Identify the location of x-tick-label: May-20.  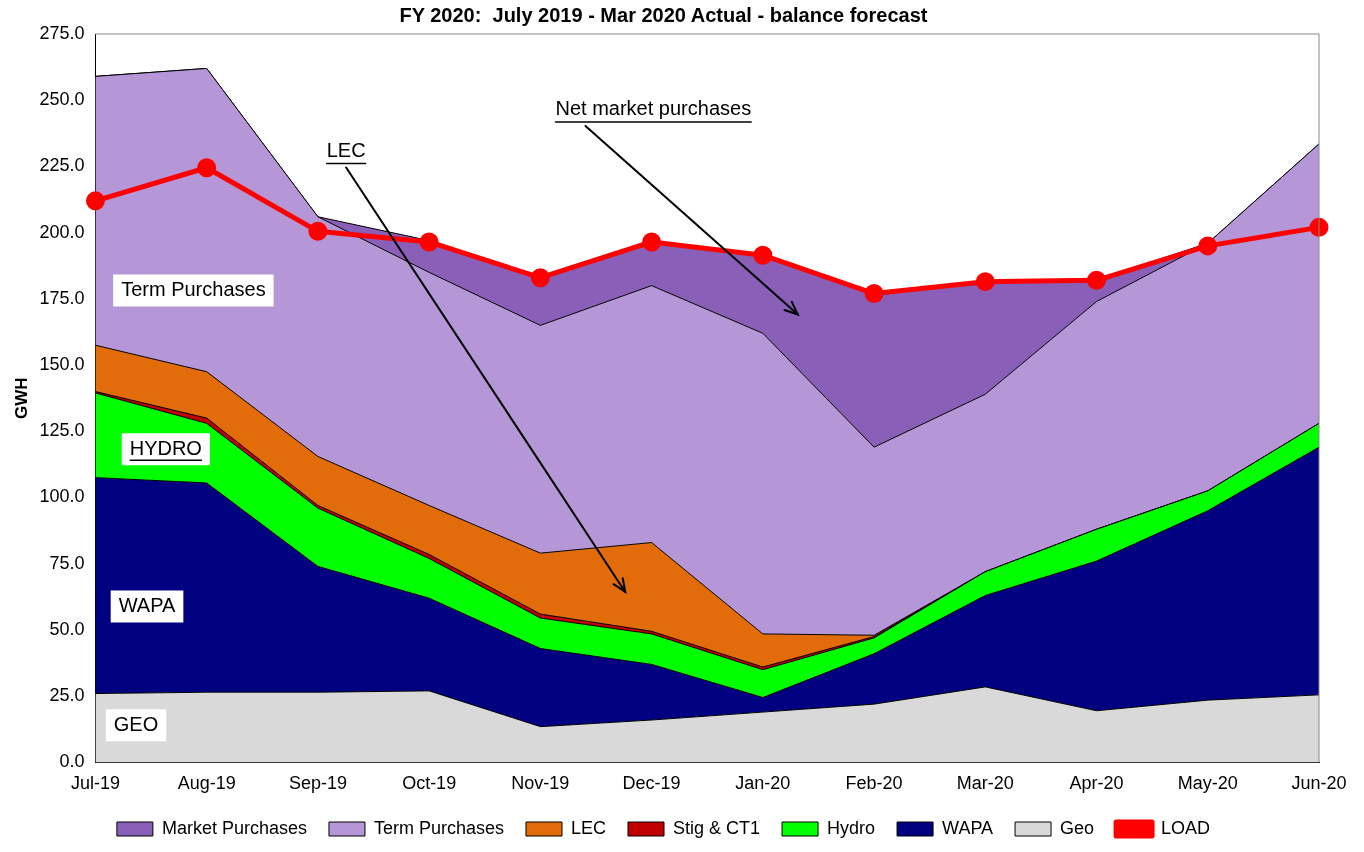
(1207, 783).